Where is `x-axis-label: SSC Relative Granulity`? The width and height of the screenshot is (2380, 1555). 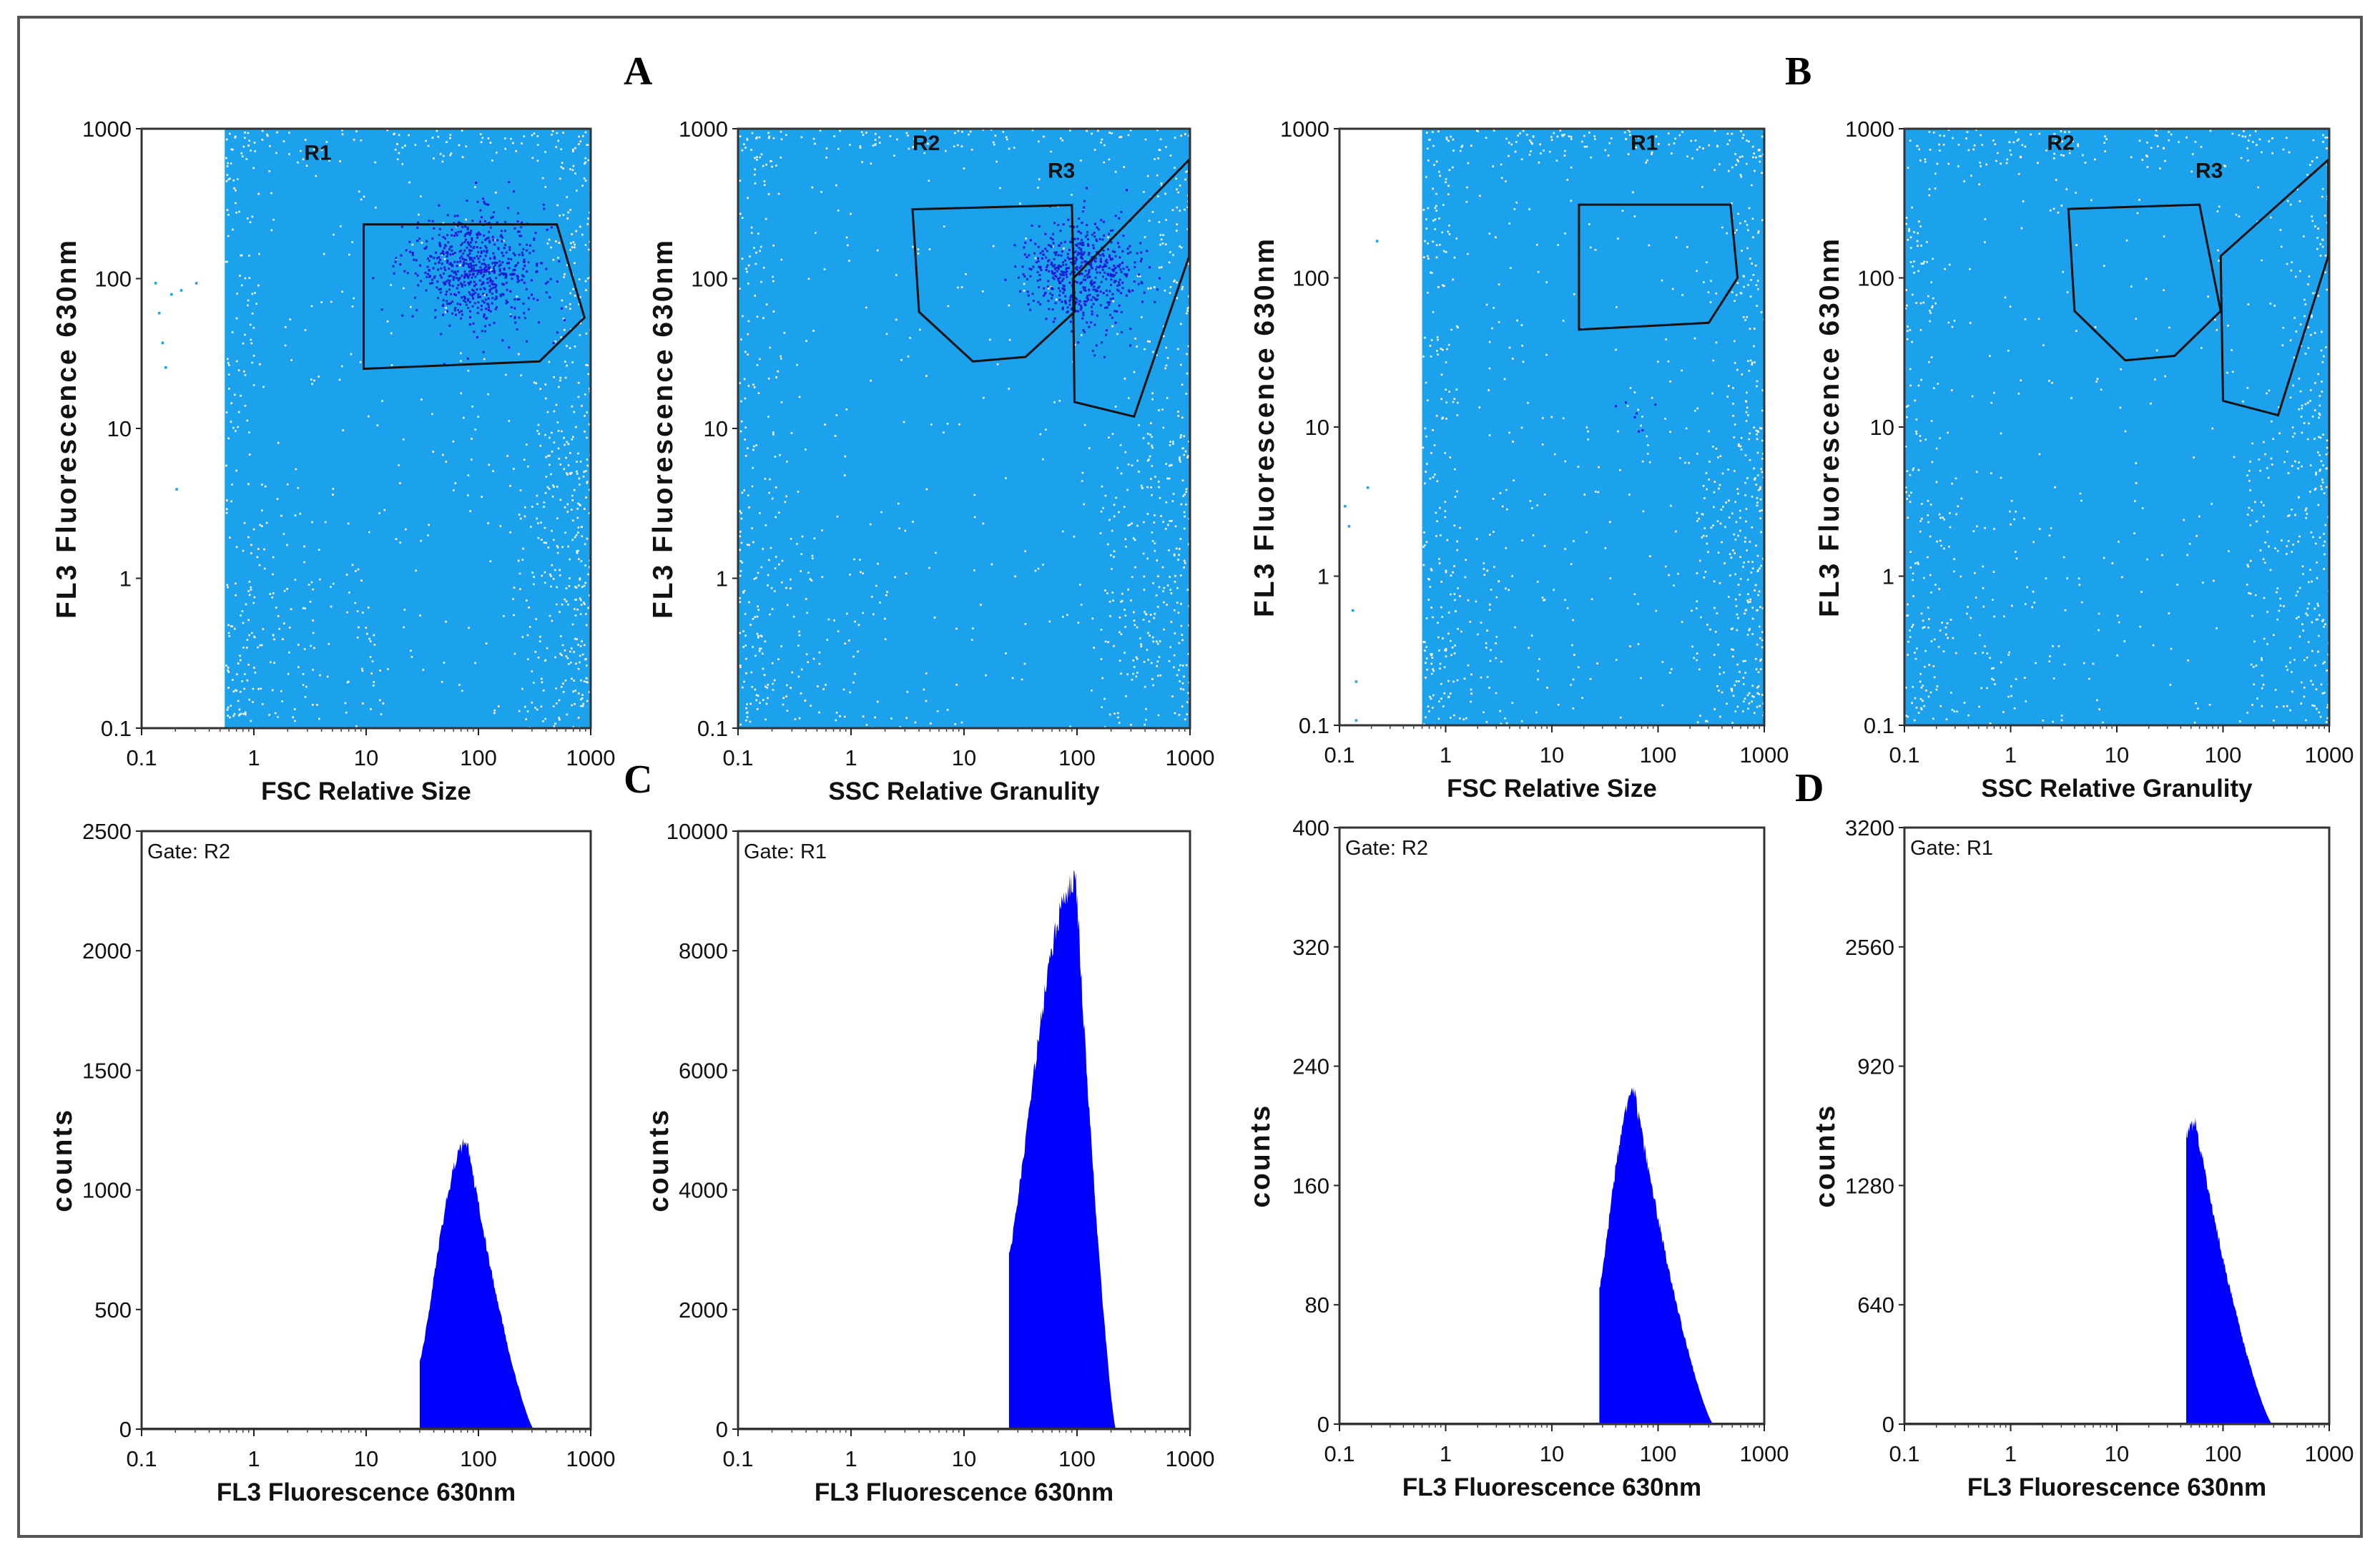 x-axis-label: SSC Relative Granulity is located at coordinates (964, 792).